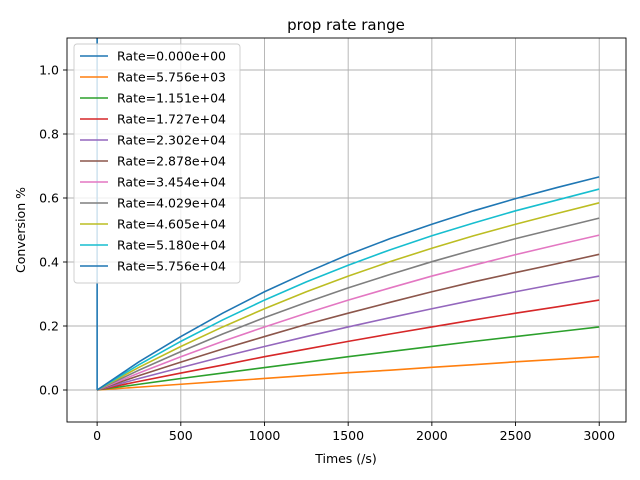  Describe the element at coordinates (516, 435) in the screenshot. I see `x-tick-label: 2500` at that location.